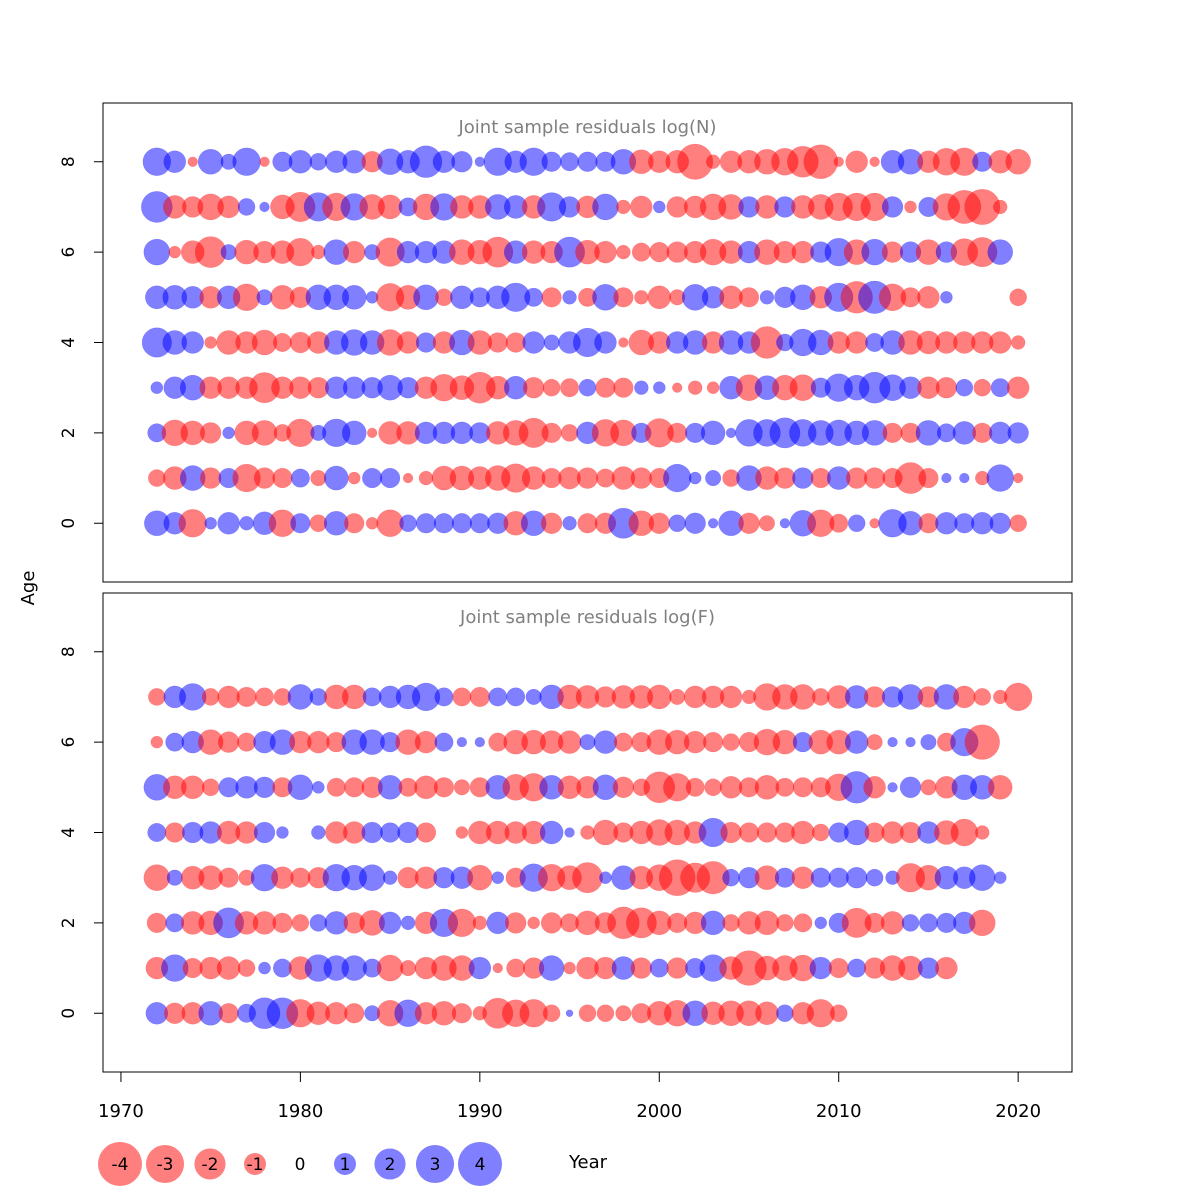 Image resolution: width=1200 pixels, height=1200 pixels. Describe the element at coordinates (69, 651) in the screenshot. I see `y-tick-label: 8` at that location.